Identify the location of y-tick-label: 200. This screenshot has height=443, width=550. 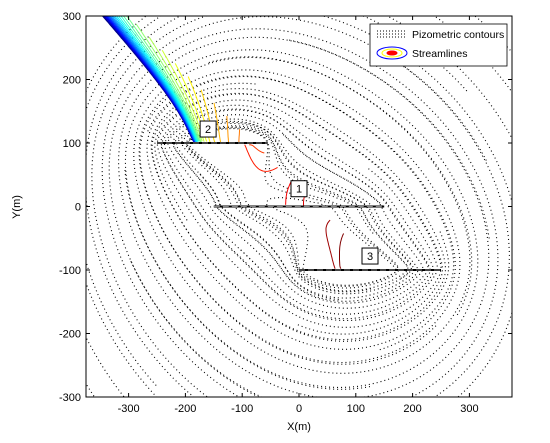
(72, 81).